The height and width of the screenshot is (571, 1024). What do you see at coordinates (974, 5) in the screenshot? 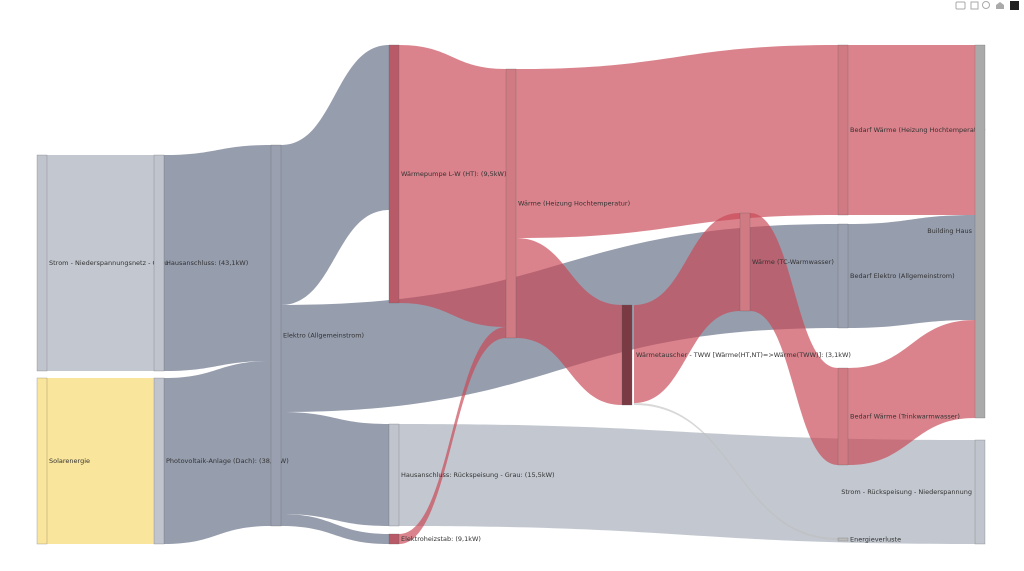
I see `select-icon` at bounding box center [974, 5].